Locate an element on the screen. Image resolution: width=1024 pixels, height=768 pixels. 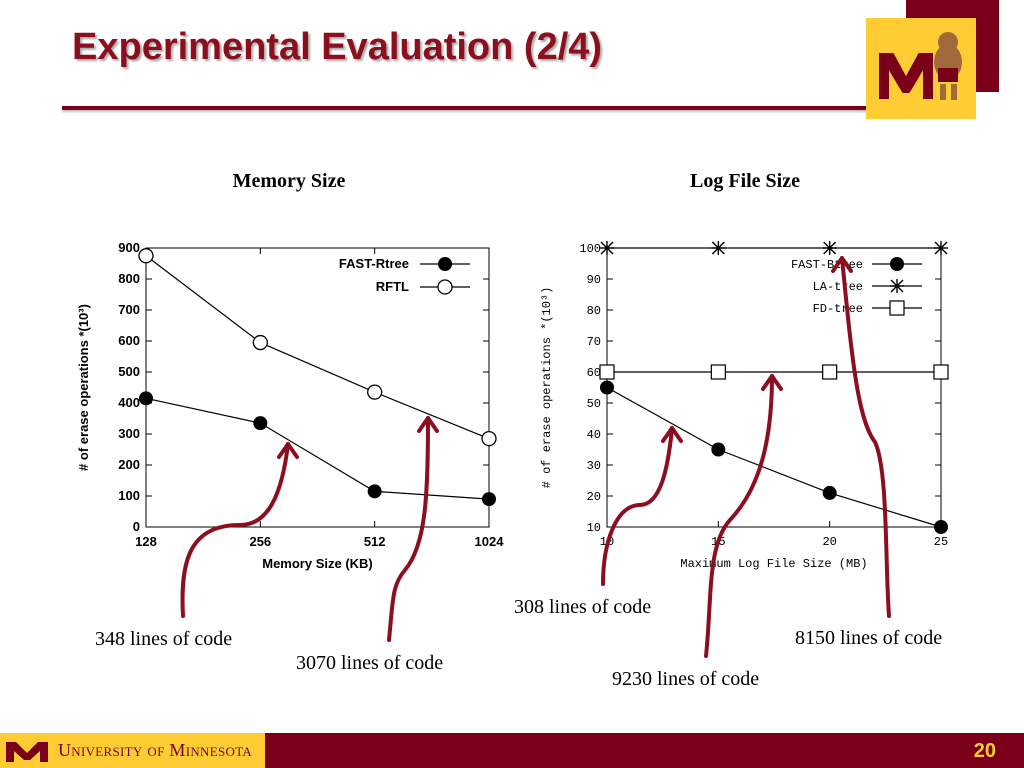
c2-legend-marker-fd-tree is located at coordinates (897, 308).